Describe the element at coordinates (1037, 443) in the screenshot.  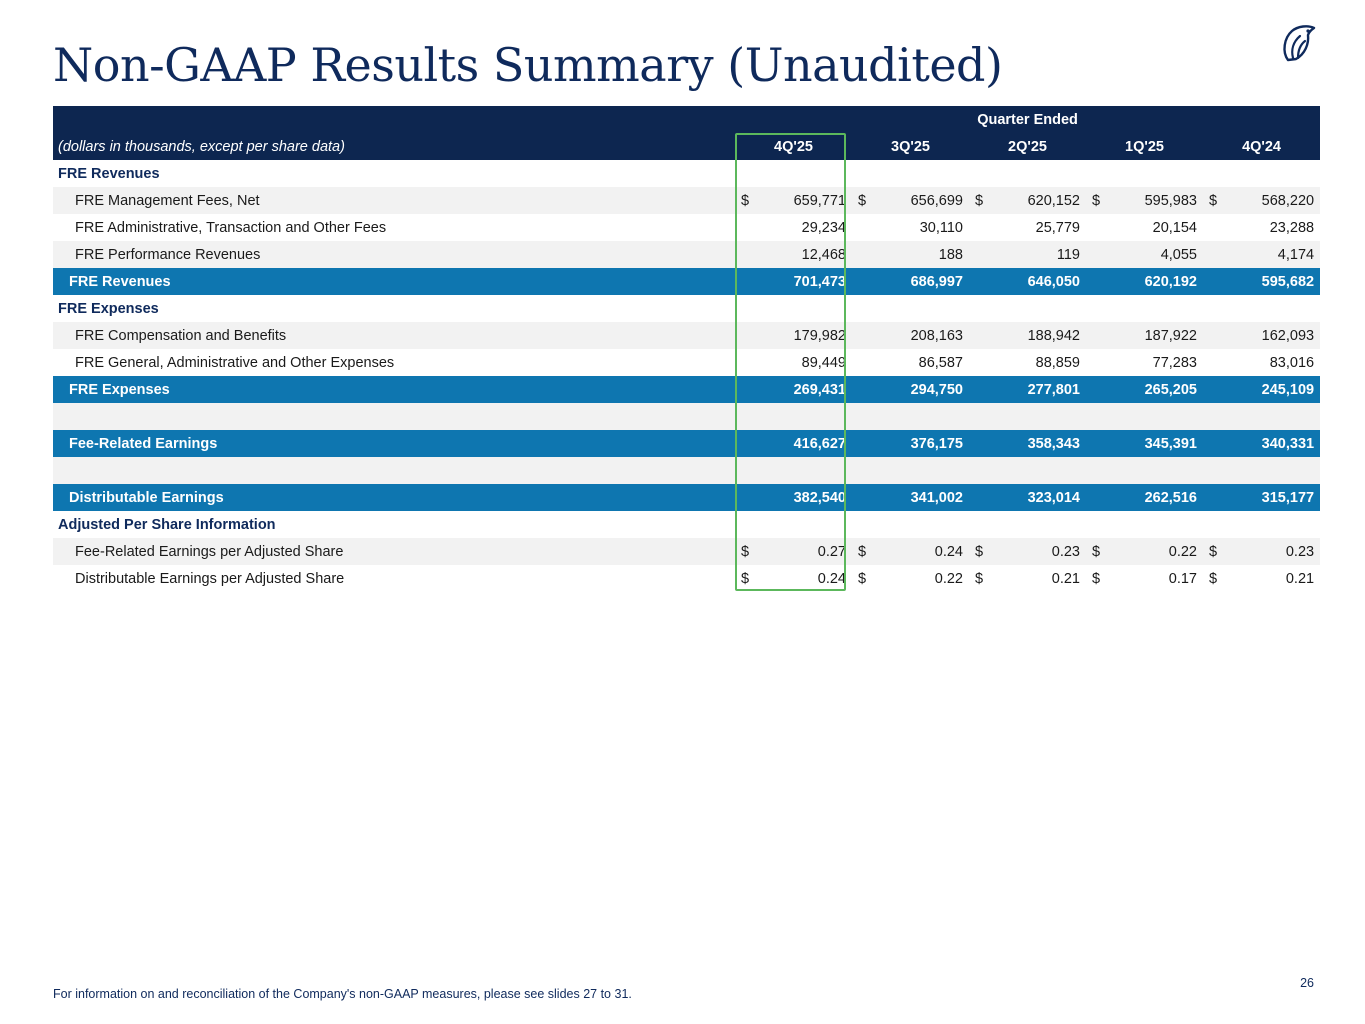
I see `cell-value: 358,343` at that location.